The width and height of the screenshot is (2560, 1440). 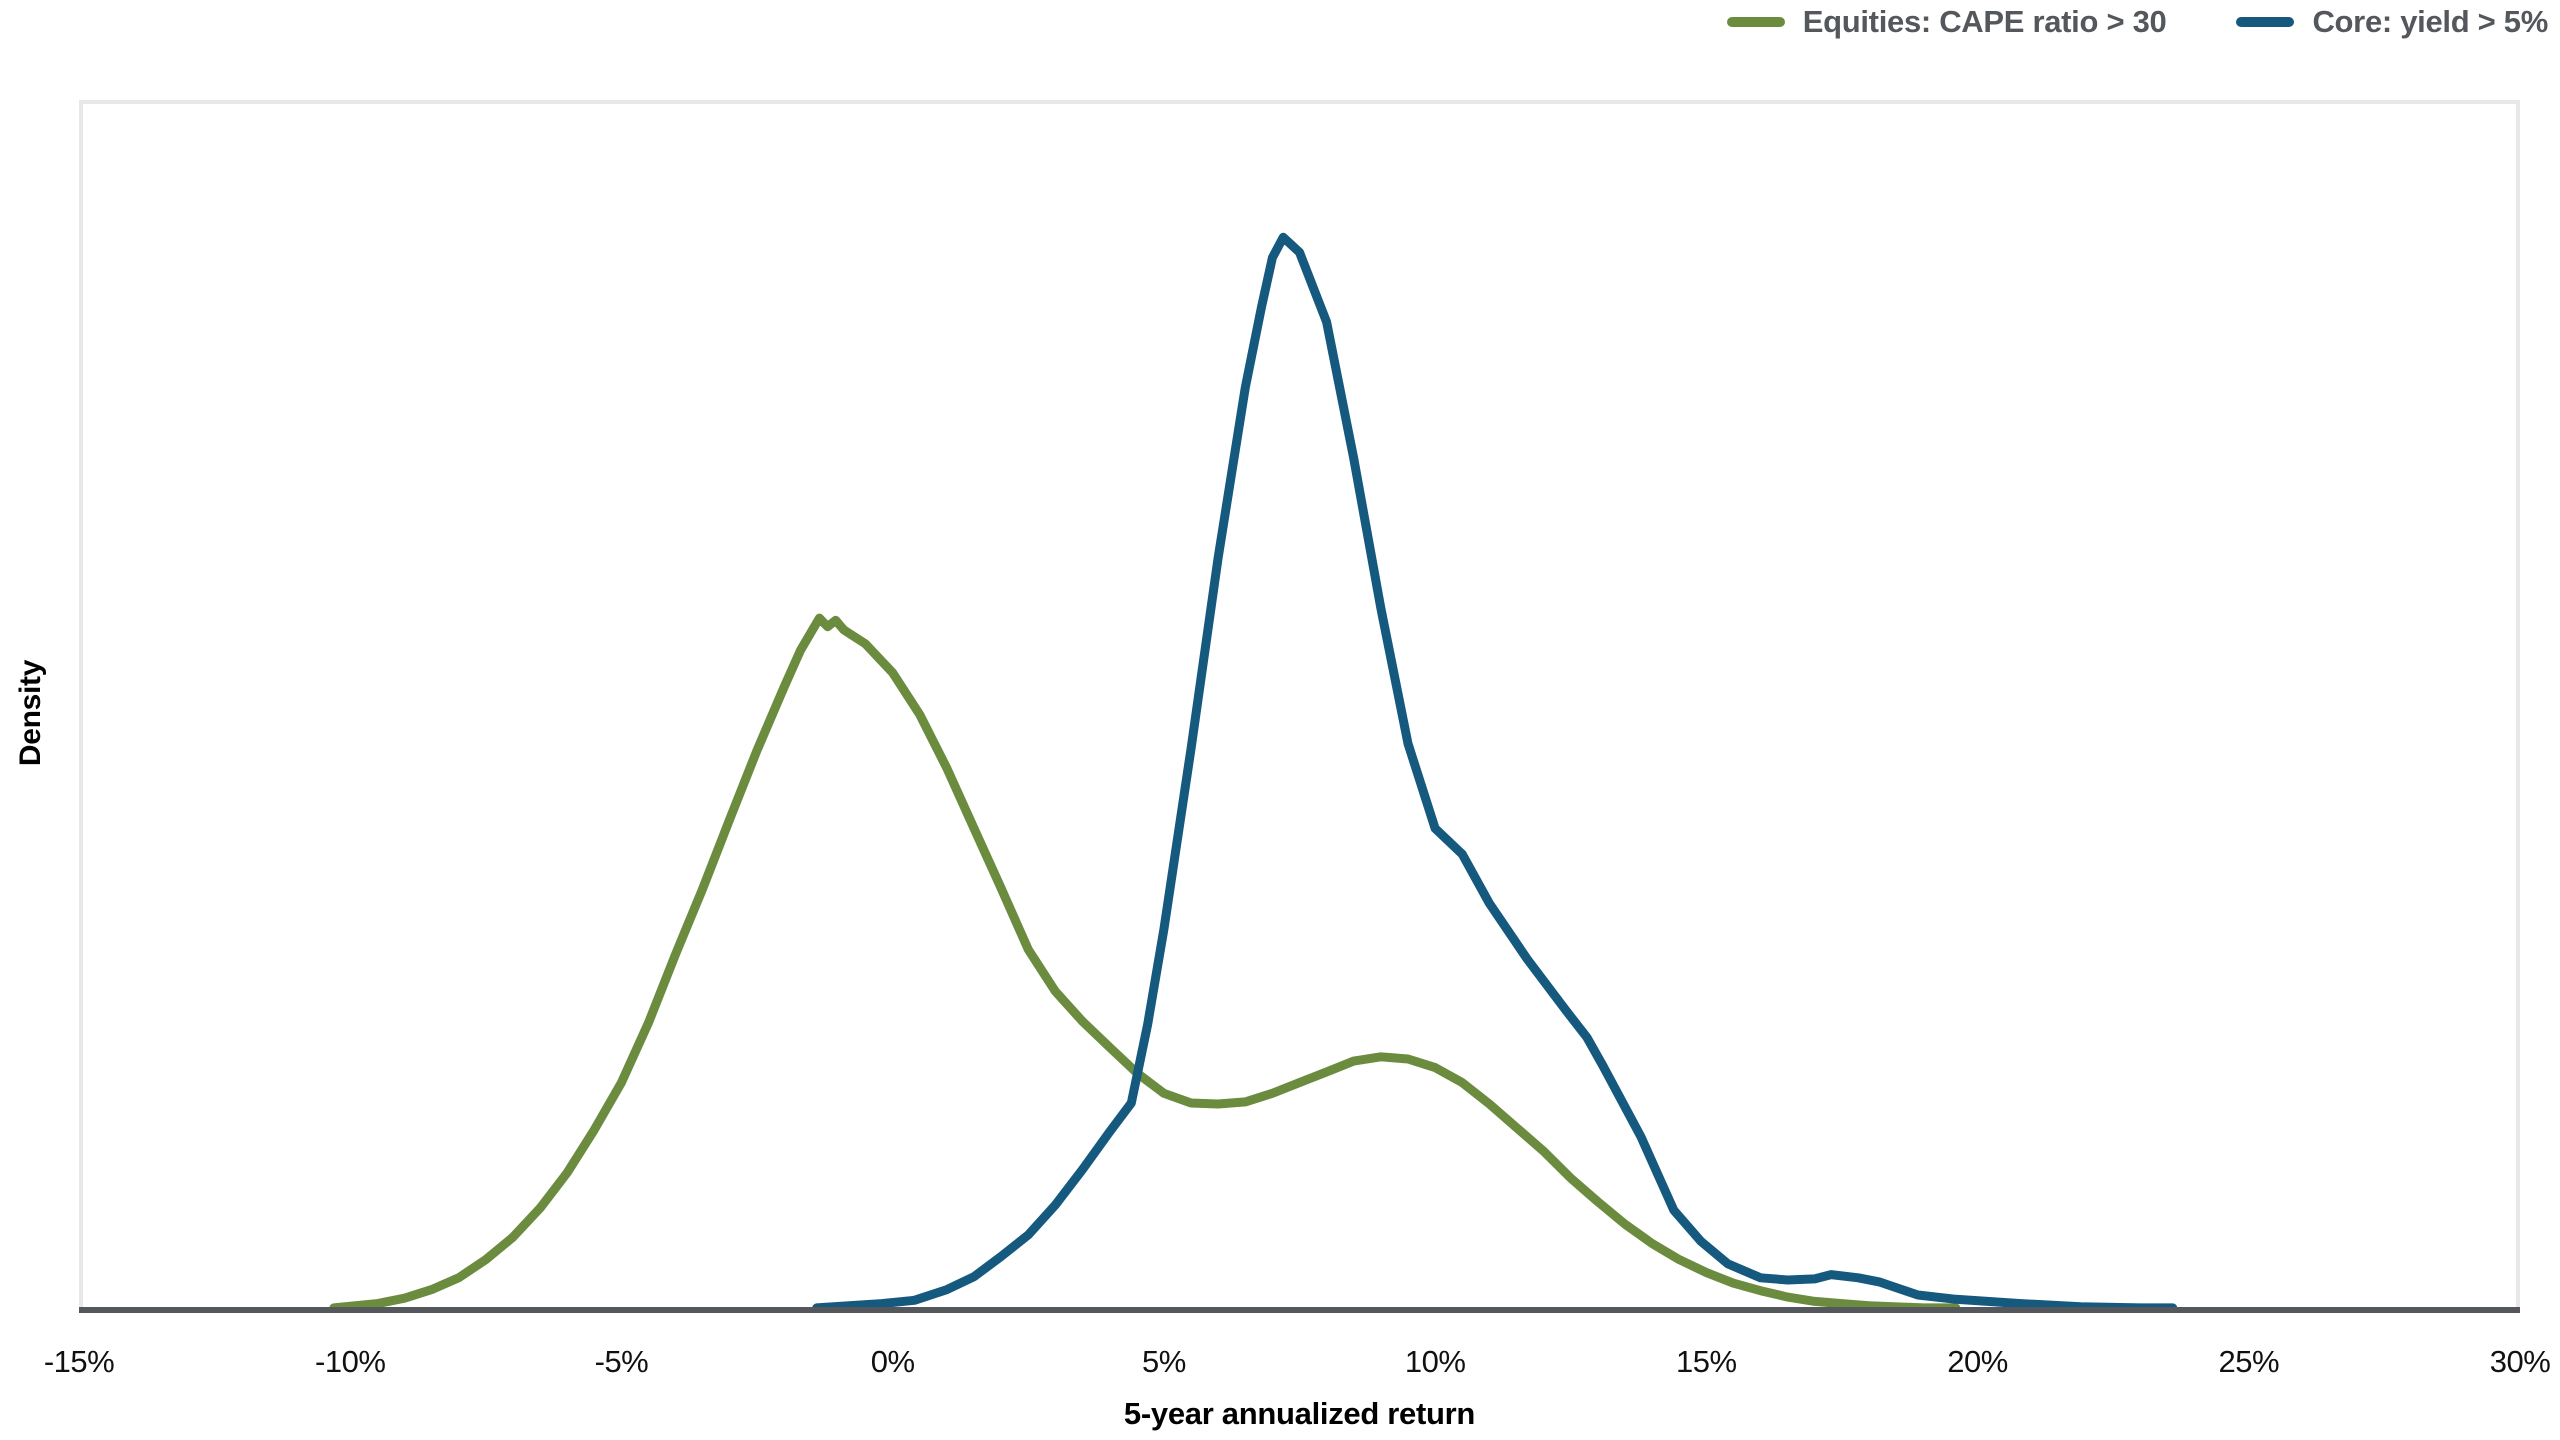 I want to click on x-tick-label: -10%, so click(x=350, y=1361).